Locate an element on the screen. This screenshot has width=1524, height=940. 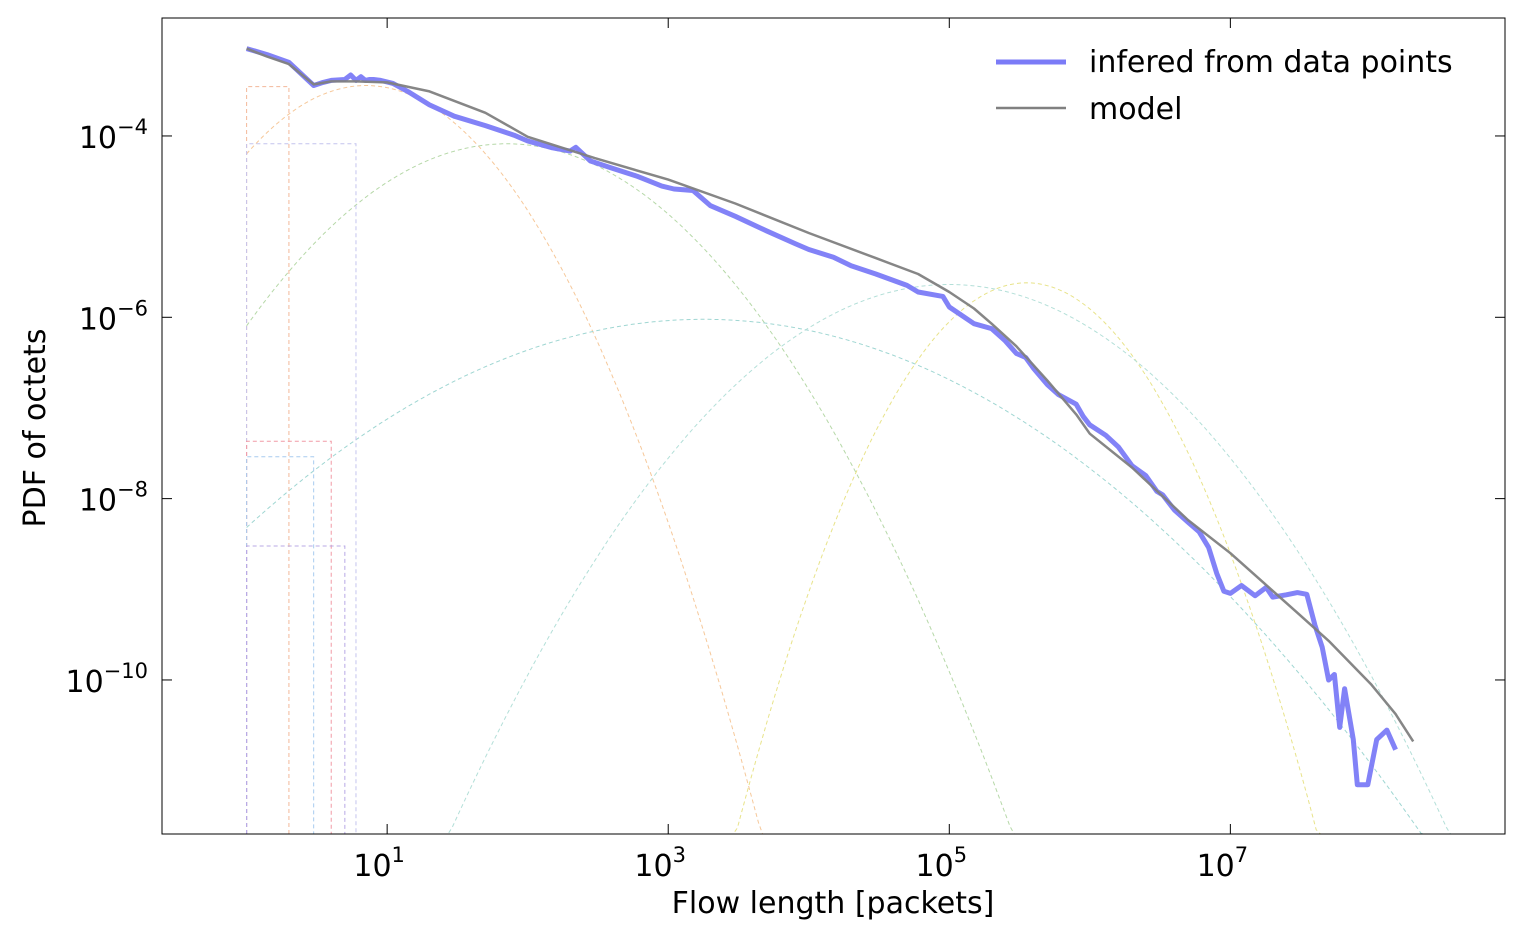
x-tick-label: 10⁷ is located at coordinates (1223, 863).